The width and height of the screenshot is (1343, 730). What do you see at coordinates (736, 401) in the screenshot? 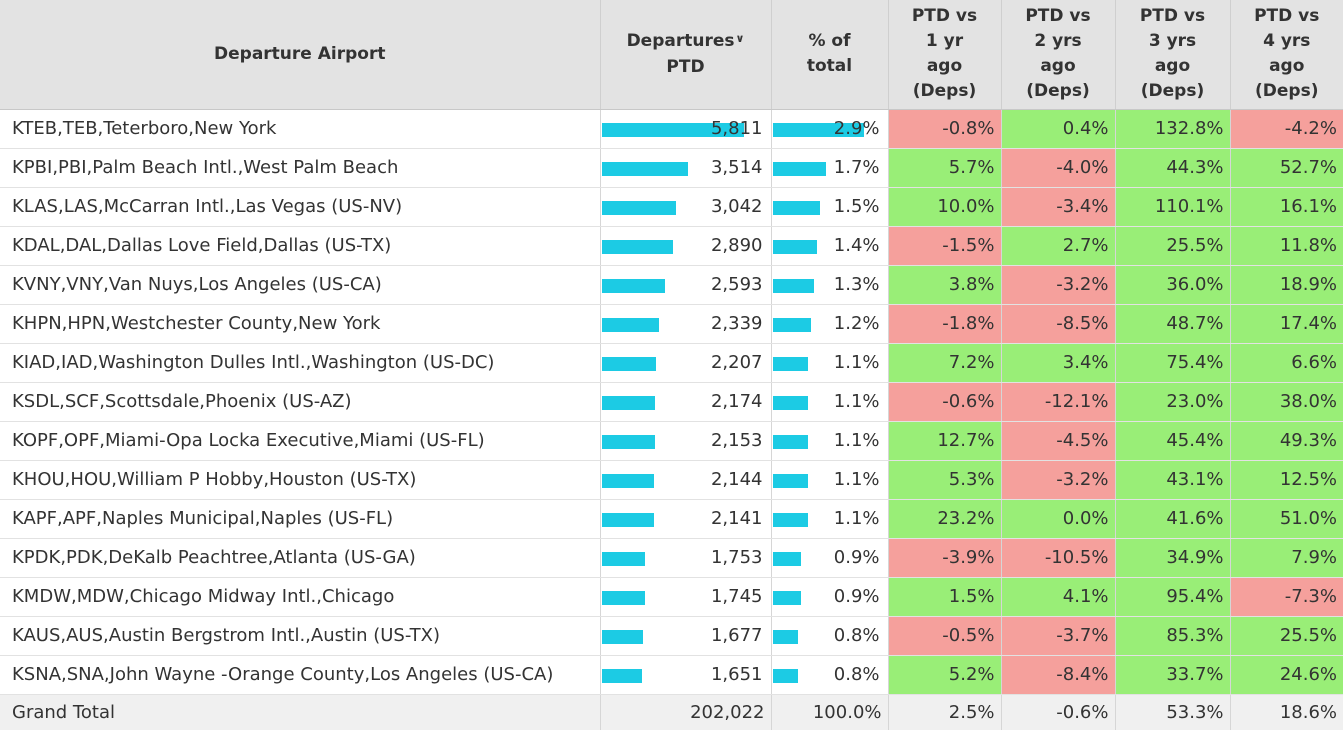
I see `departures-value: 2,174` at bounding box center [736, 401].